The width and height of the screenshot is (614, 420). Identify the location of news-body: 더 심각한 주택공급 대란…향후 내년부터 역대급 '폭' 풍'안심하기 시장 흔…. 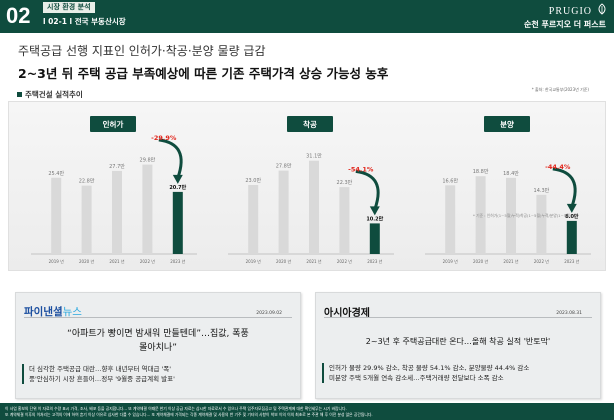
(156, 374).